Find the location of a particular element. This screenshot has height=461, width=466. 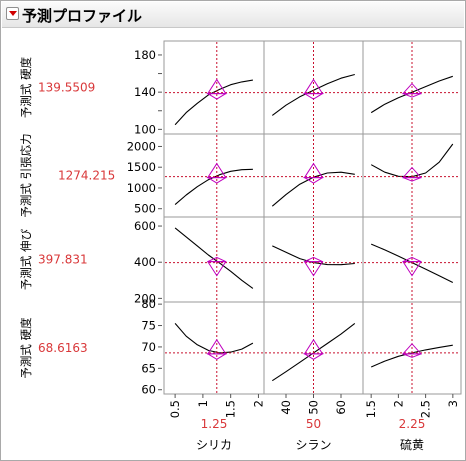

y-tick-label: 60 is located at coordinates (148, 390).